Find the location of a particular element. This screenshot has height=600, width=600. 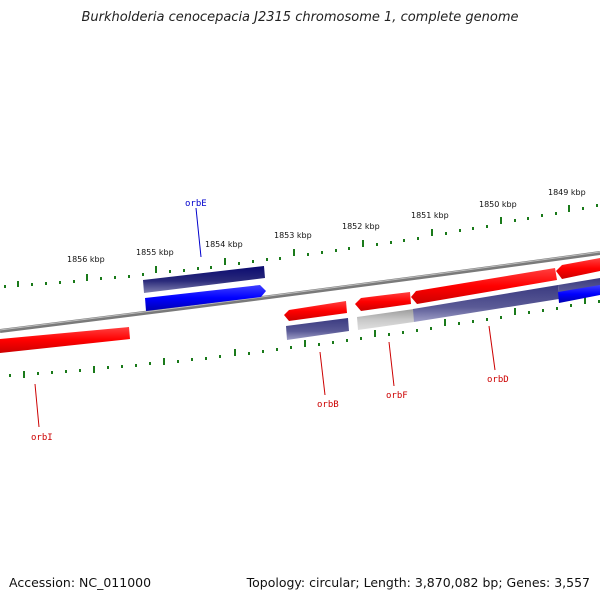

gene-label-orbE: orbE is located at coordinates (196, 204).